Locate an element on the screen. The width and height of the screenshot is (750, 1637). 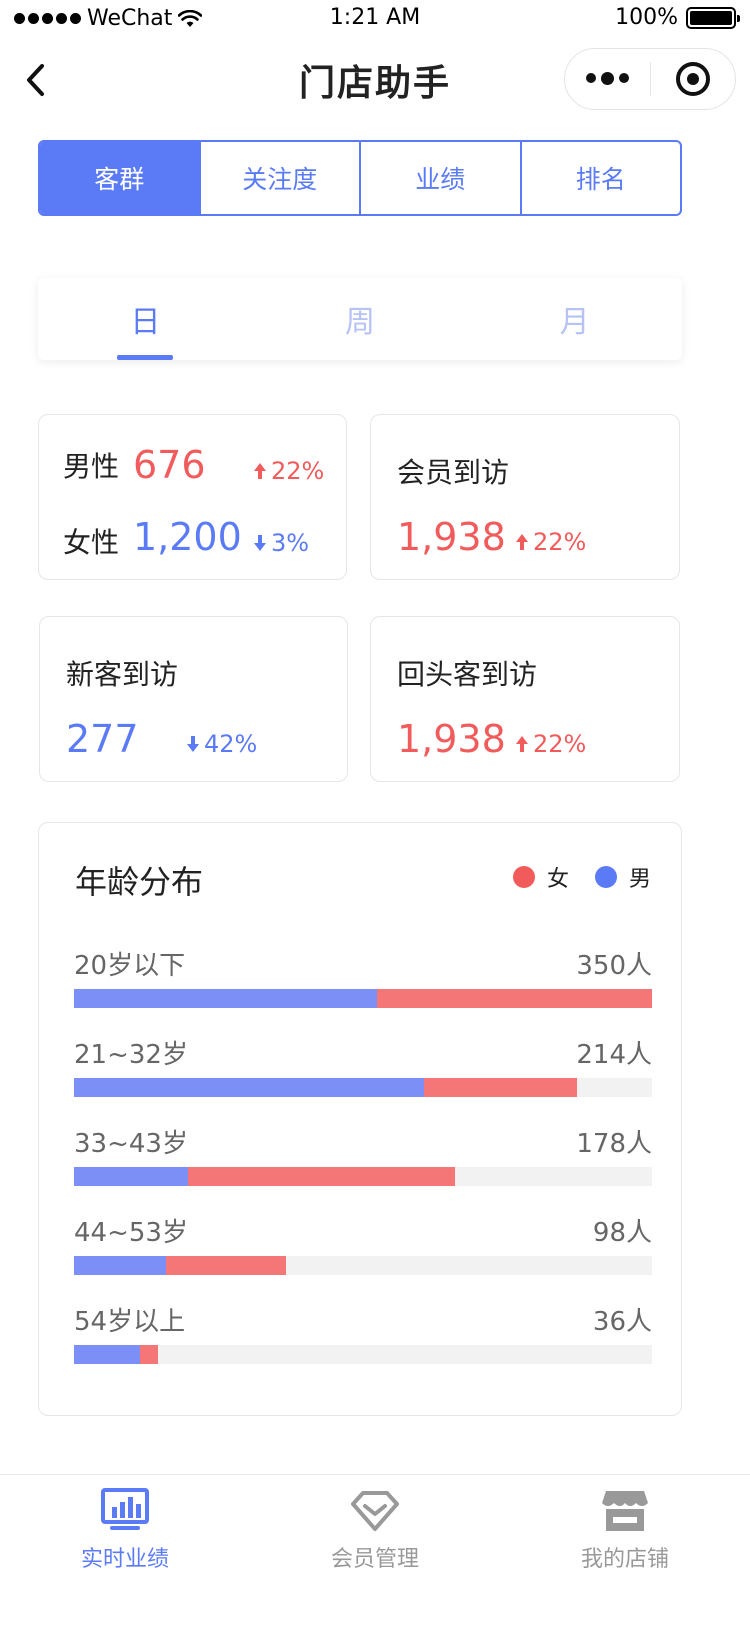
tab-performance: 业绩 is located at coordinates (439, 178).